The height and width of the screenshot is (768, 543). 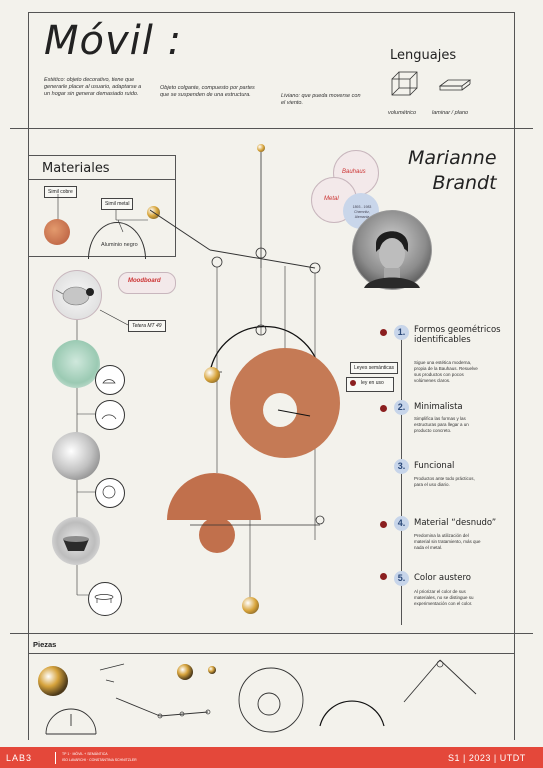 I want to click on label-simil-metal: Simil metal, so click(x=117, y=204).